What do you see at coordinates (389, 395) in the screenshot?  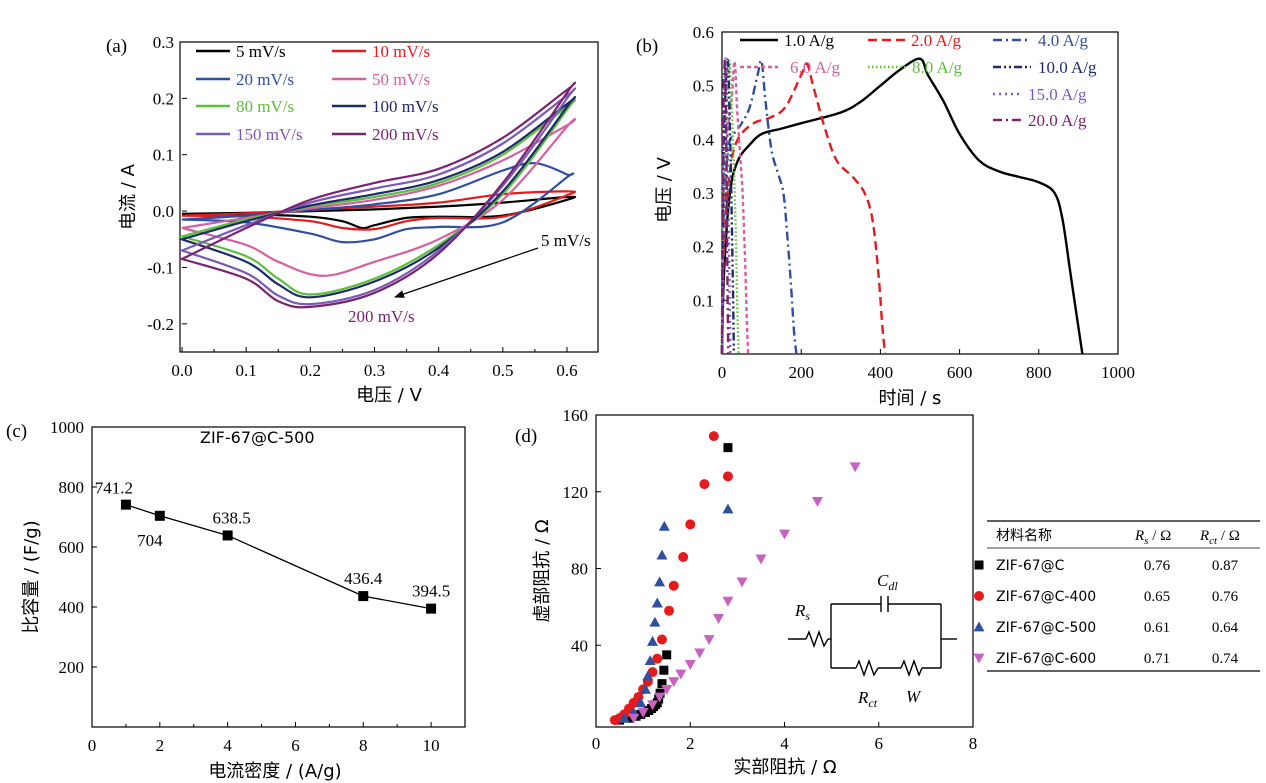 I see `panel-a-xlabel: 电压 / V` at bounding box center [389, 395].